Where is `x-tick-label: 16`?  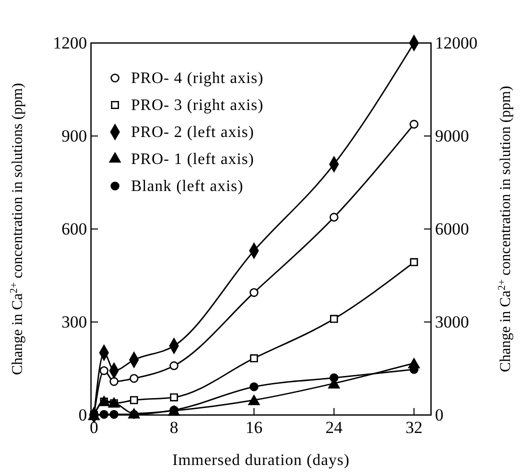 x-tick-label: 16 is located at coordinates (254, 428).